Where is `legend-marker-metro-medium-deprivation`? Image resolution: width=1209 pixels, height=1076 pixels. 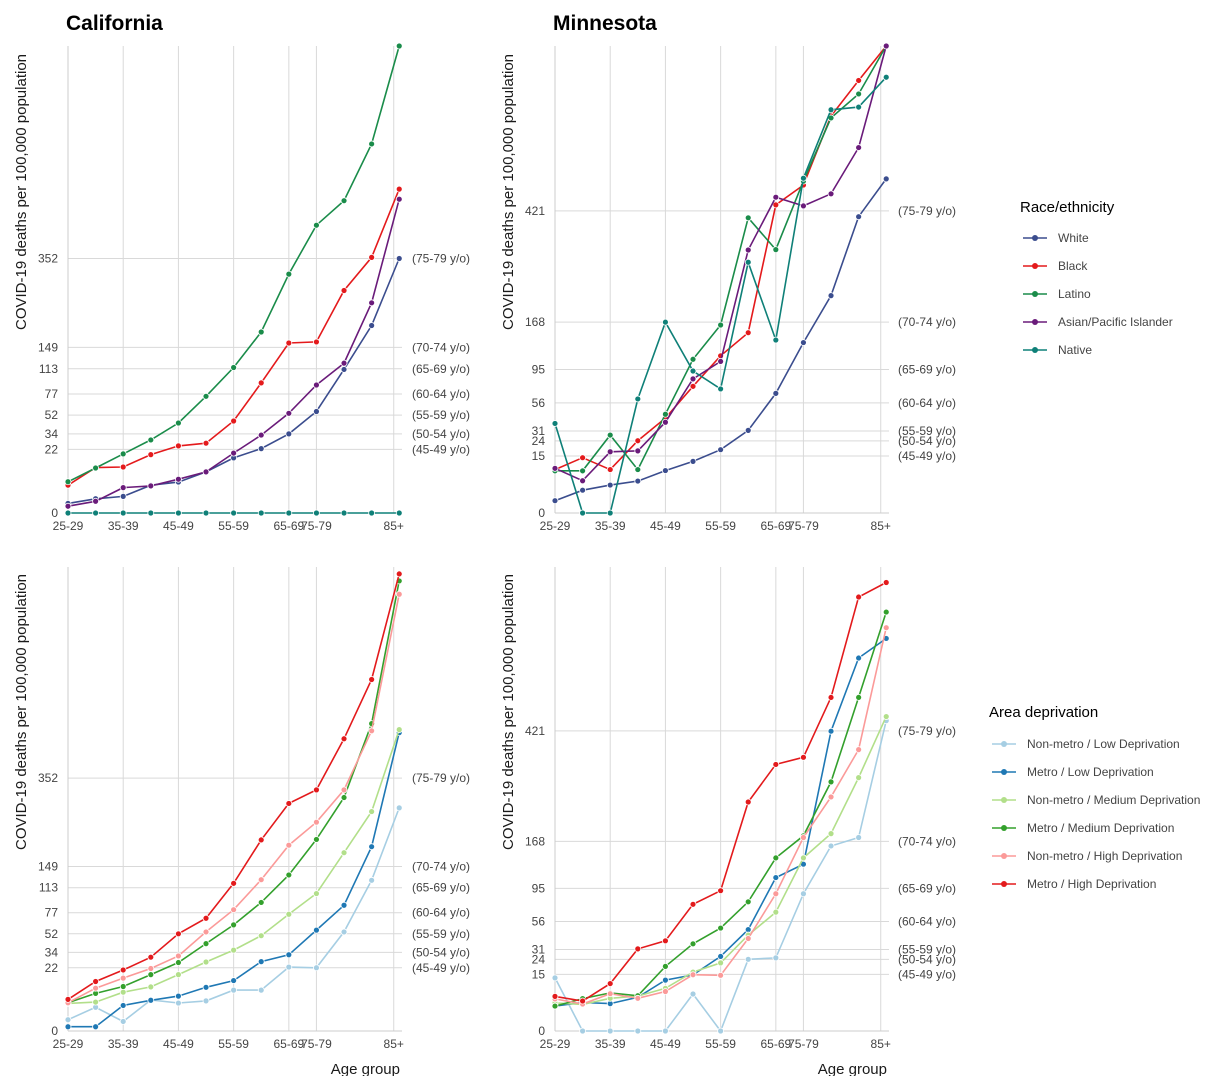 legend-marker-metro-medium-deprivation is located at coordinates (1004, 828).